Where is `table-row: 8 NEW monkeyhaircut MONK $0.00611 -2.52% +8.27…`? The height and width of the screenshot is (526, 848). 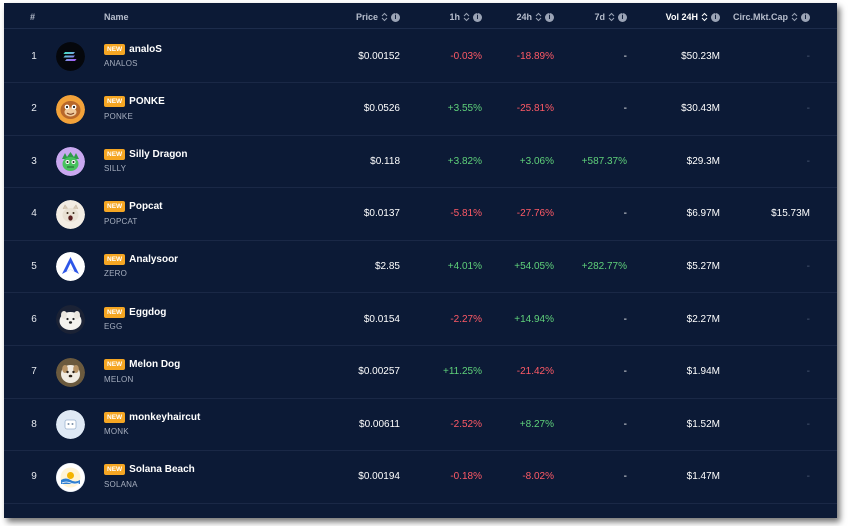 table-row: 8 NEW monkeyhaircut MONK $0.00611 -2.52% +8.27… is located at coordinates (420, 425).